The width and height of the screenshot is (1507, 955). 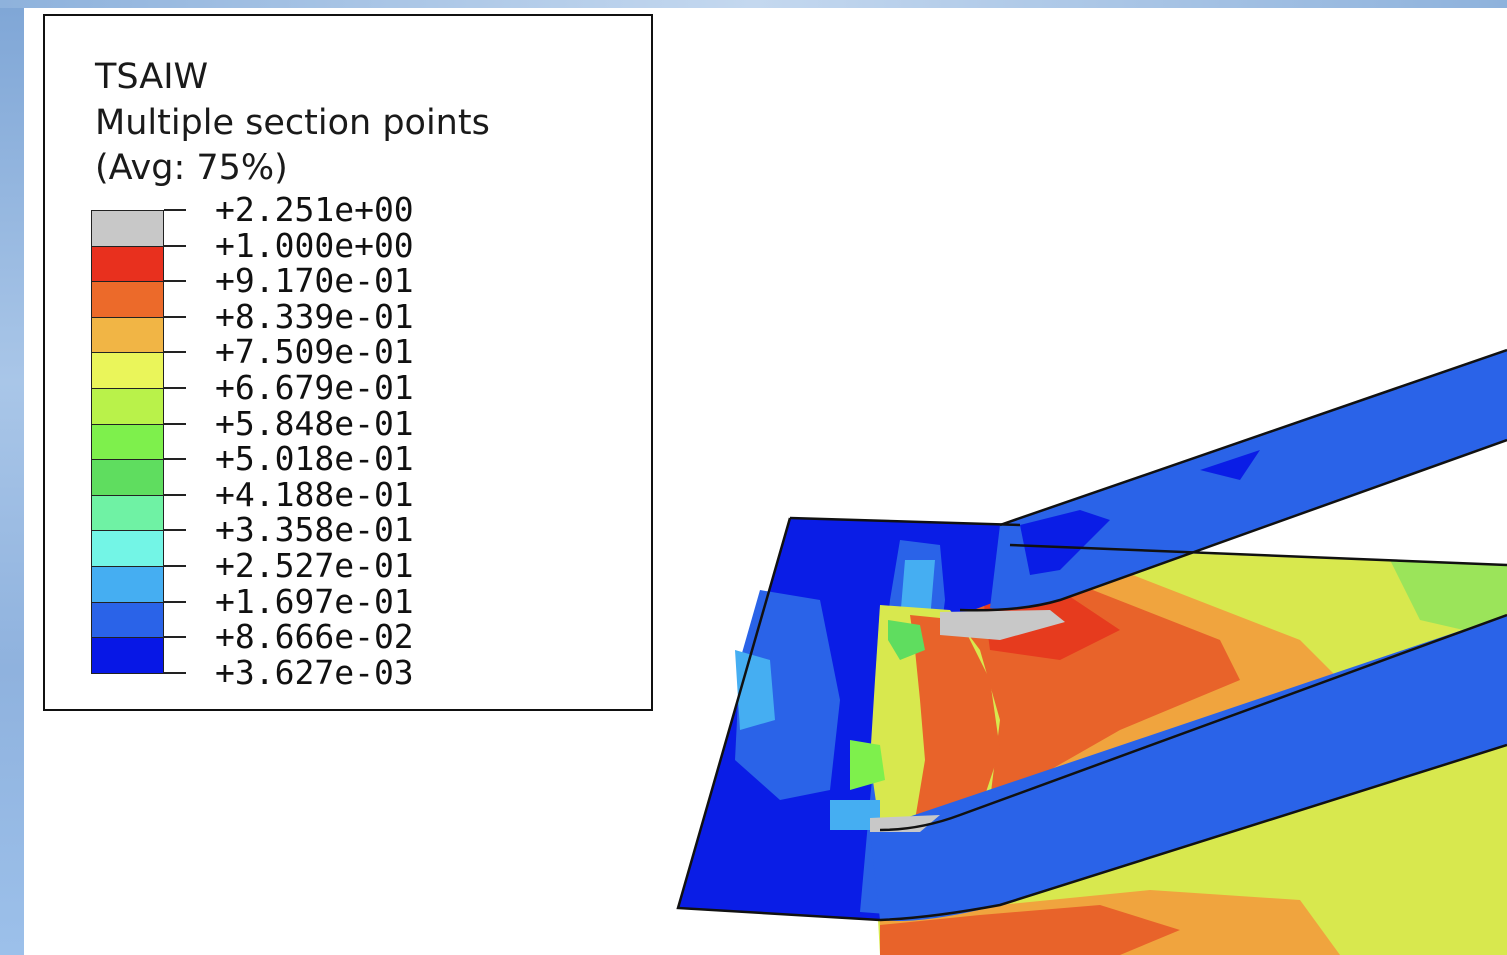 I want to click on legend-value-label: +1.000e+00, so click(x=314, y=245).